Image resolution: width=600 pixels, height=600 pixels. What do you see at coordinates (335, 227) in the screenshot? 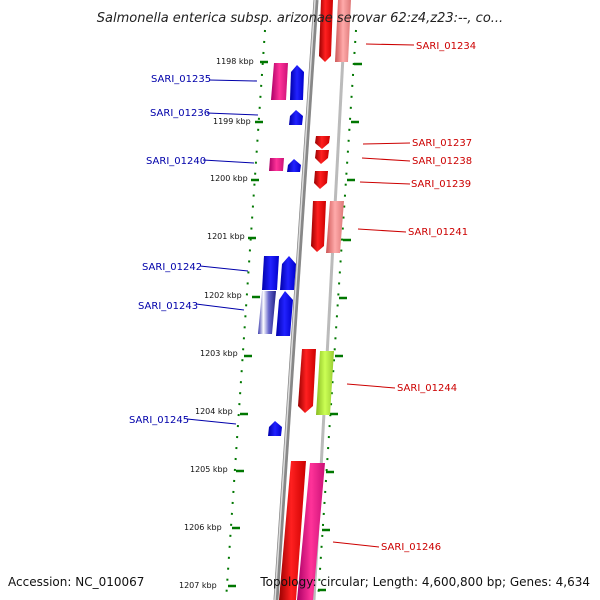
I see `gene-sari-01241b` at bounding box center [335, 227].